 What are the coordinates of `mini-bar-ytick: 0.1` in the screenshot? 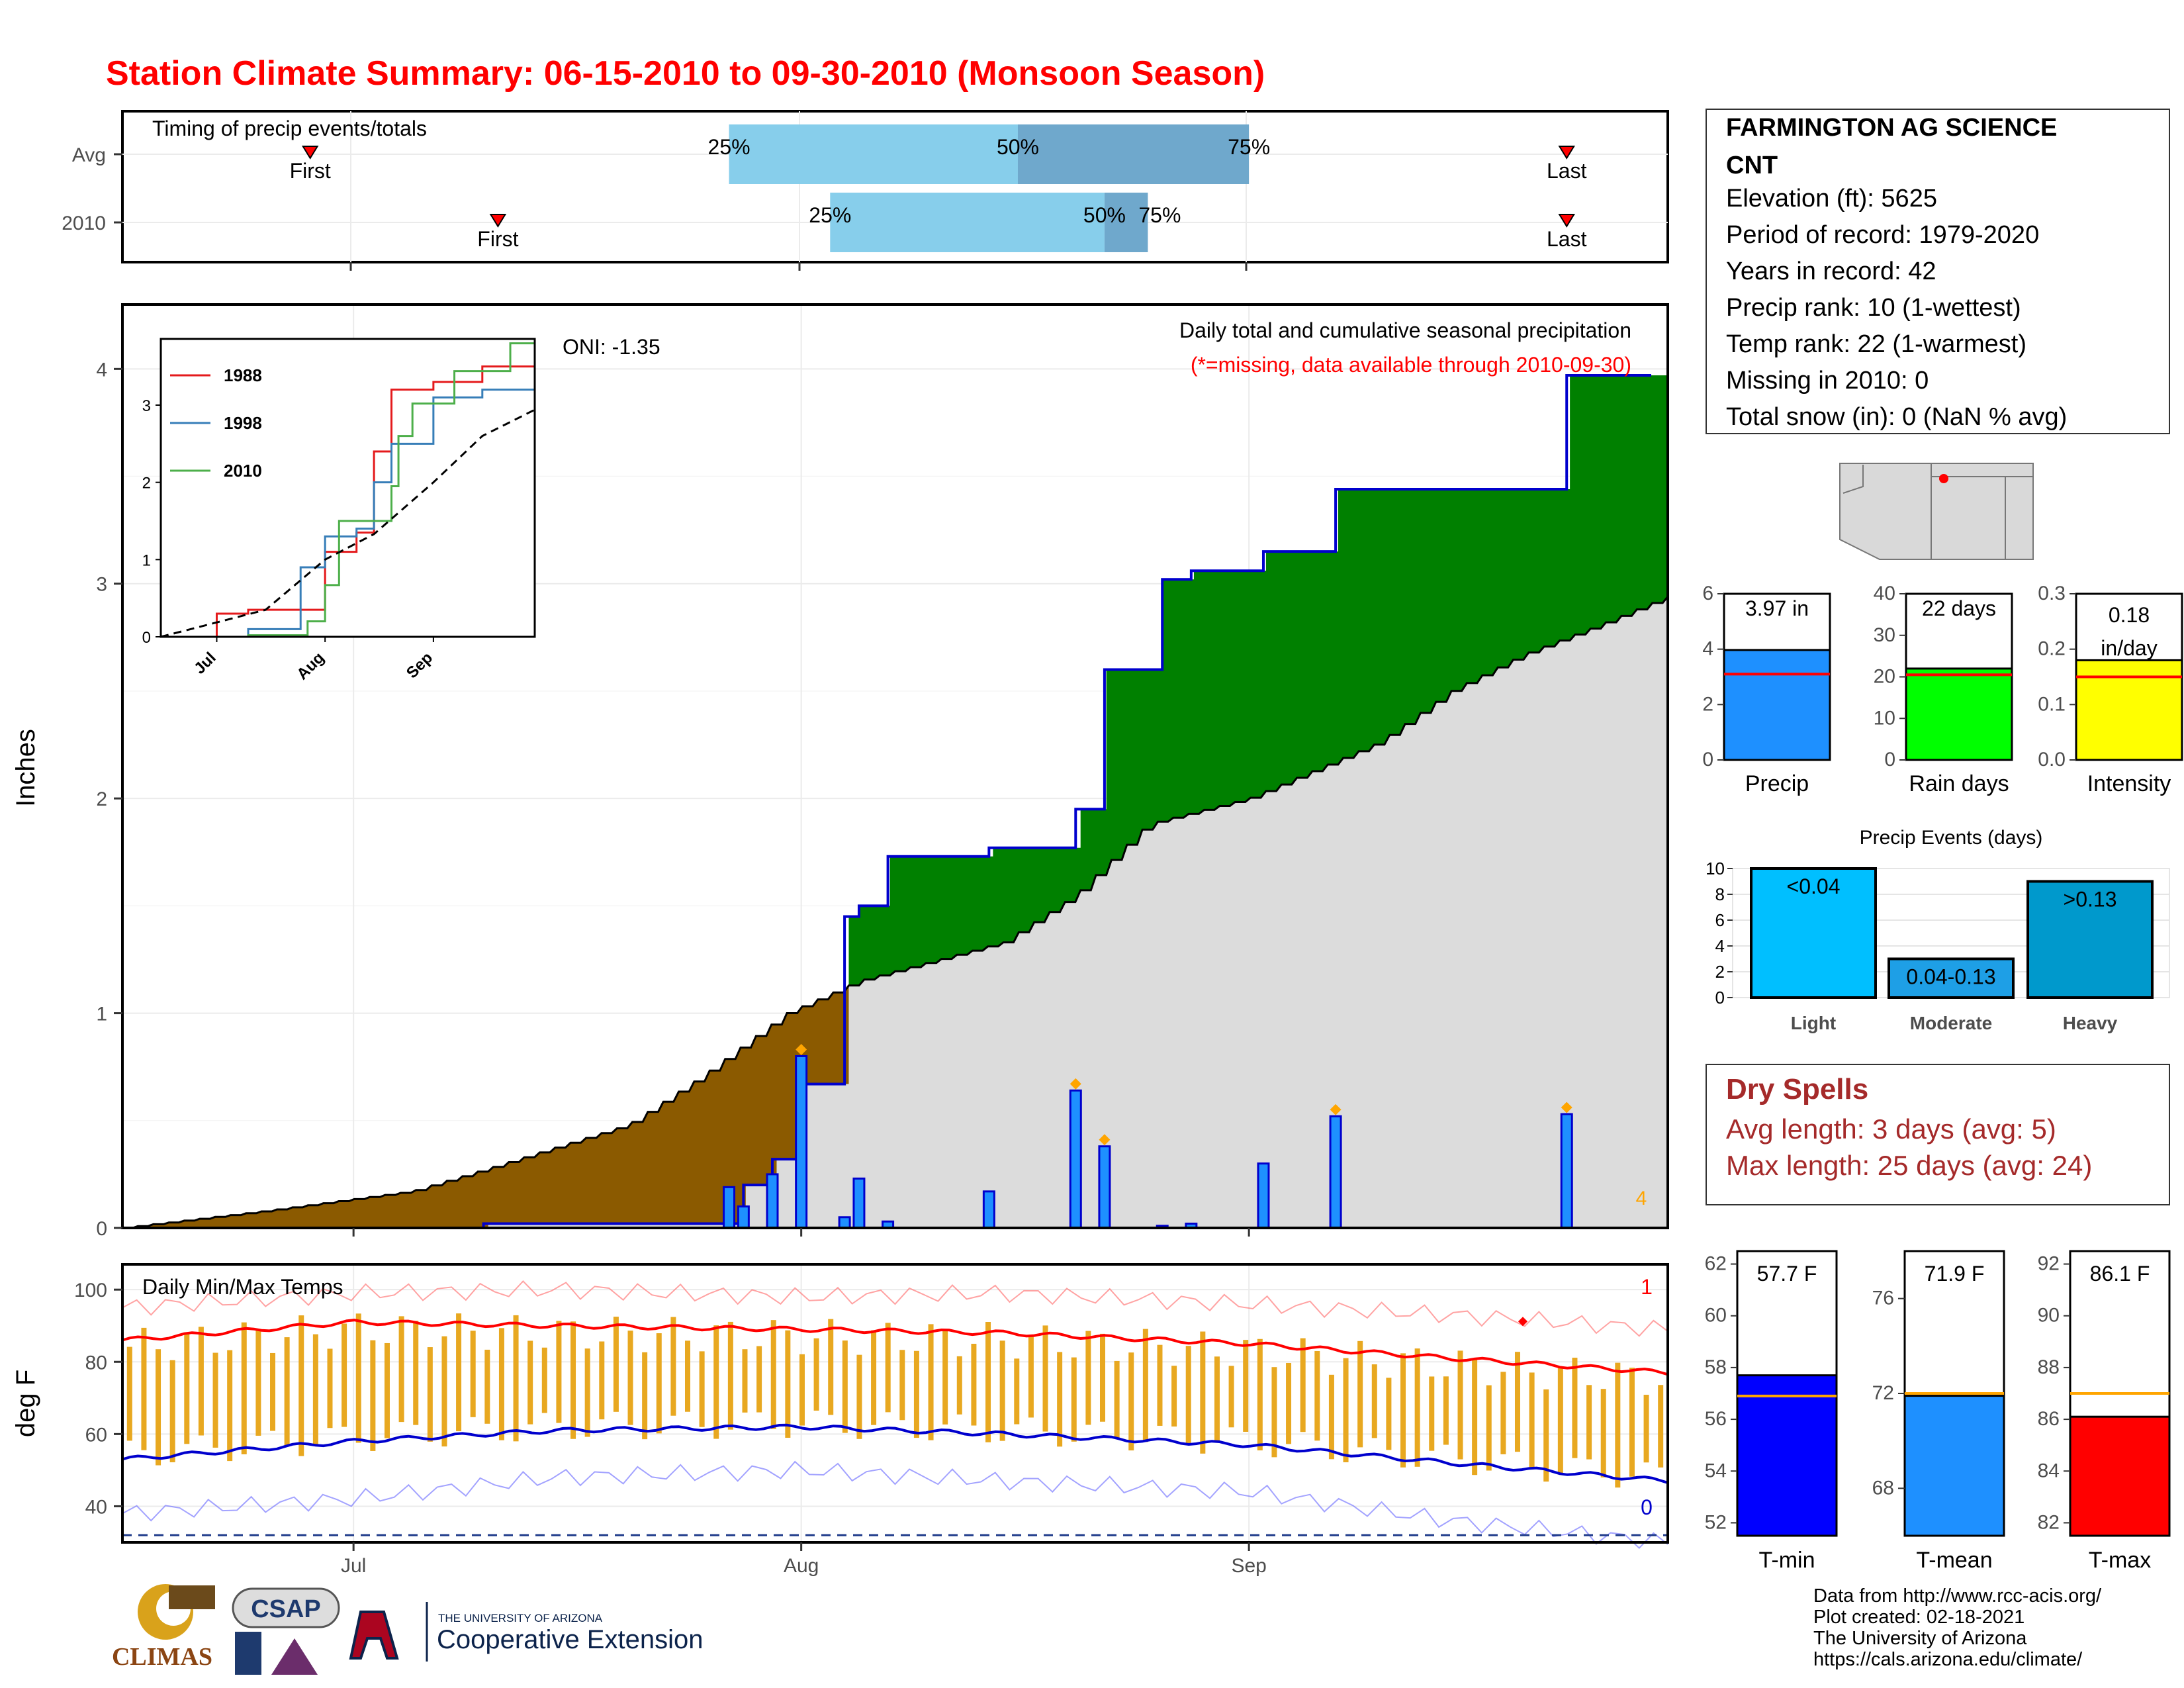 It's located at (2052, 704).